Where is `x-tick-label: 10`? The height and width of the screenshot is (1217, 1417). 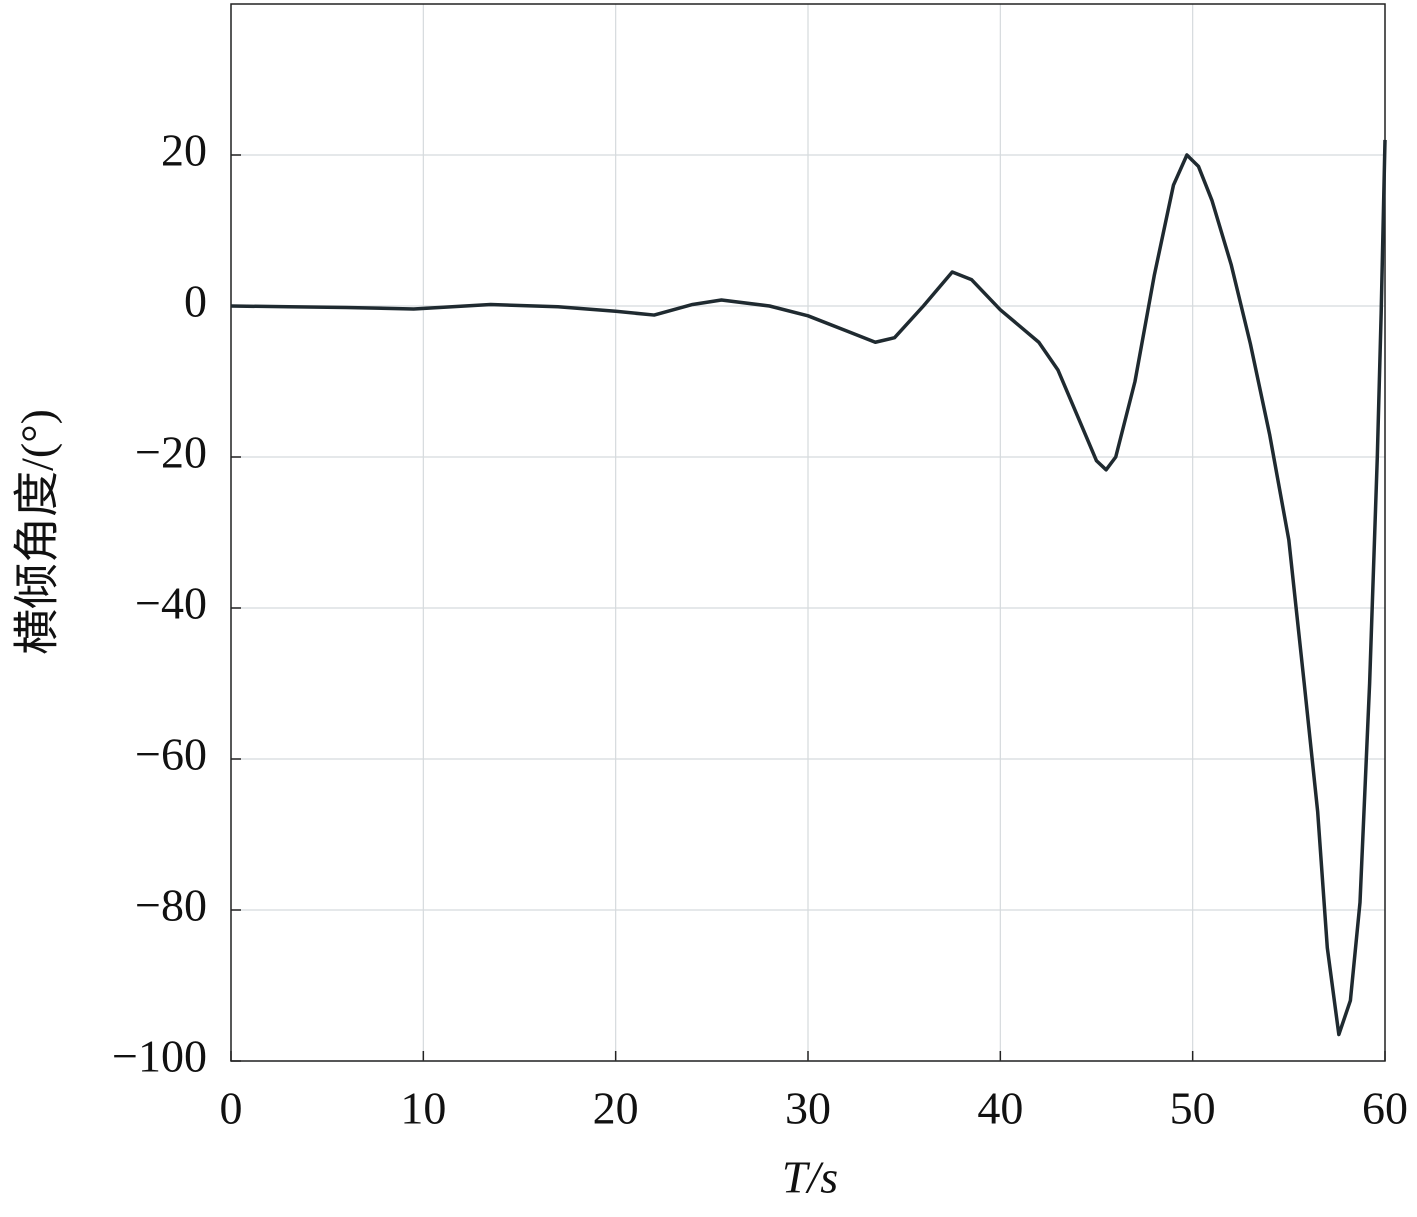
x-tick-label: 10 is located at coordinates (423, 1108).